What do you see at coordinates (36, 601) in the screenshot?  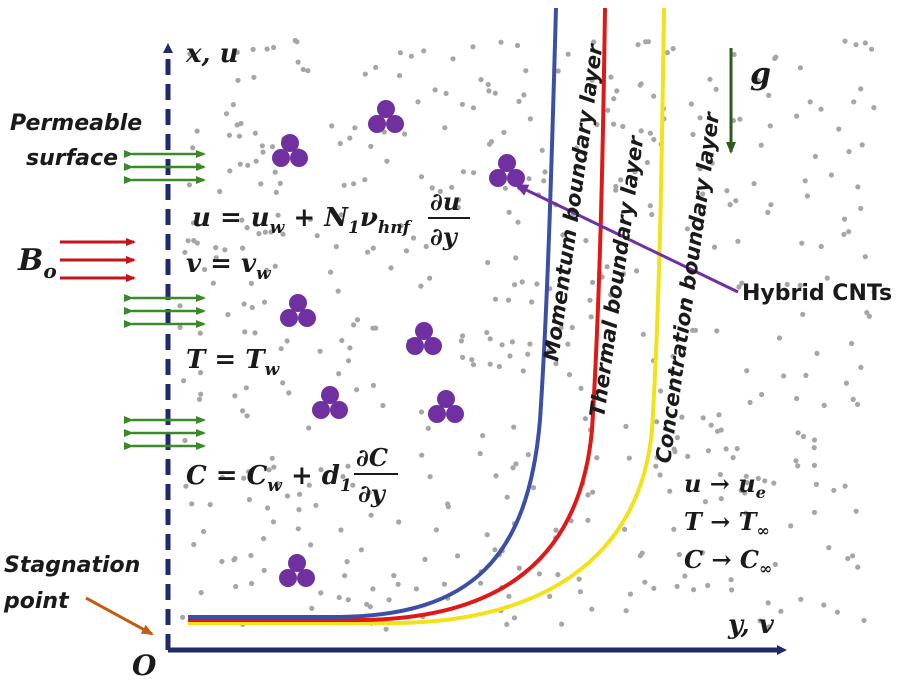 I see `stagnation-label-line2: point` at bounding box center [36, 601].